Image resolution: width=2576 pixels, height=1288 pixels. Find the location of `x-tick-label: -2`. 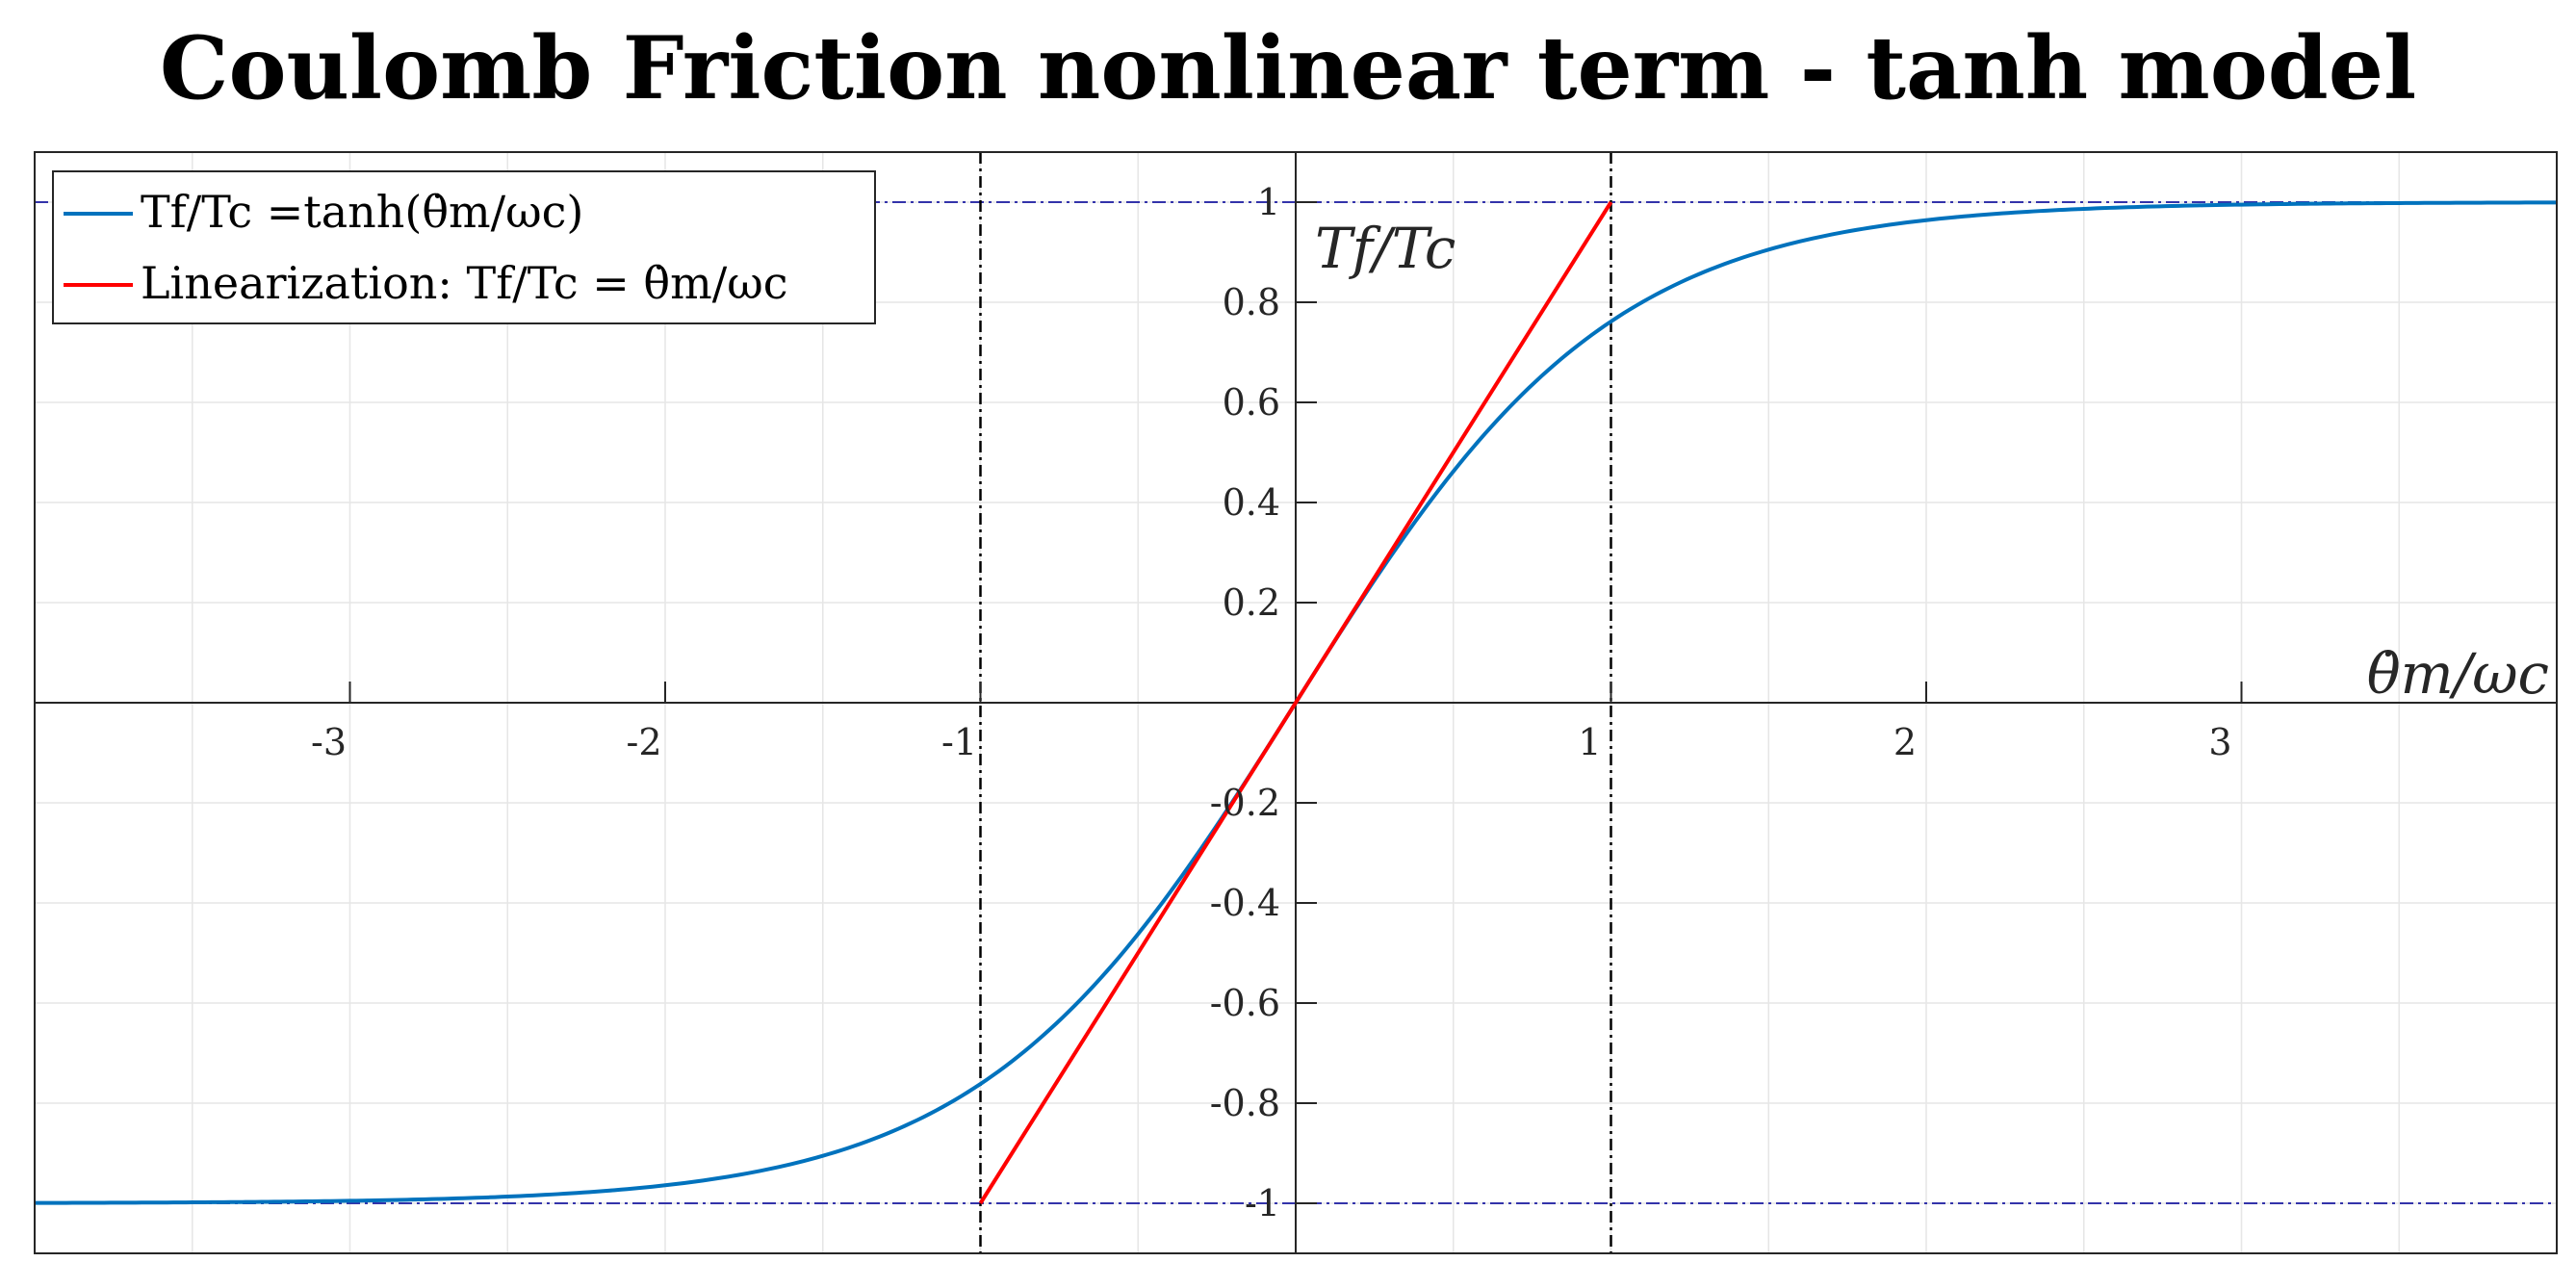

x-tick-label: -2 is located at coordinates (643, 742).